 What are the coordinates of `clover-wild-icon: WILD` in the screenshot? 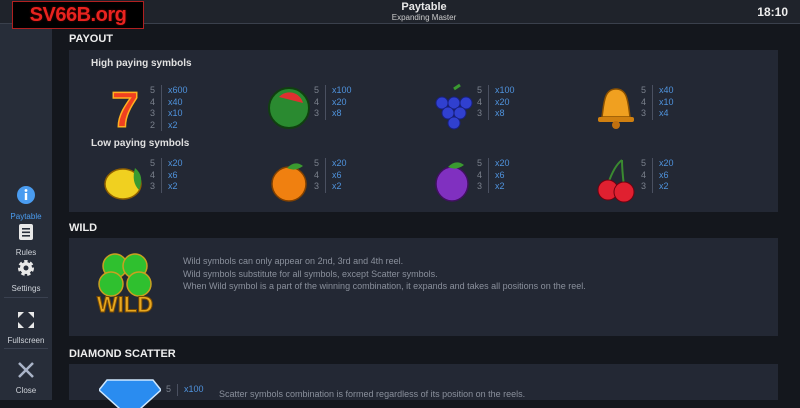 It's located at (125, 285).